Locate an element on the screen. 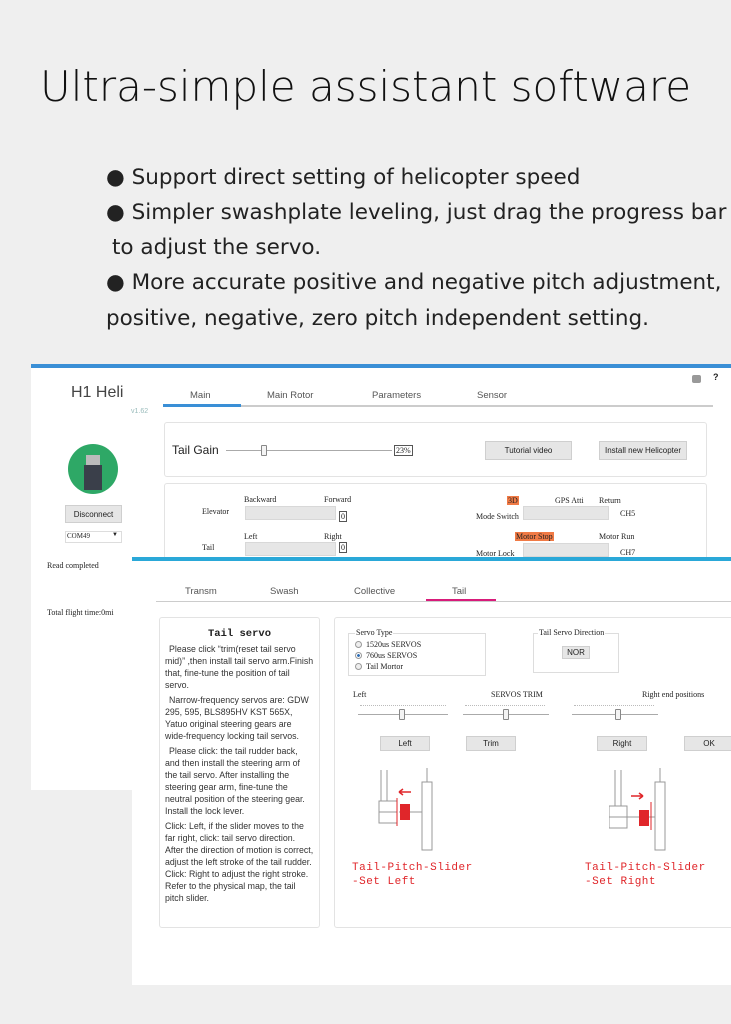  direction-nor-button: NOR is located at coordinates (576, 652).